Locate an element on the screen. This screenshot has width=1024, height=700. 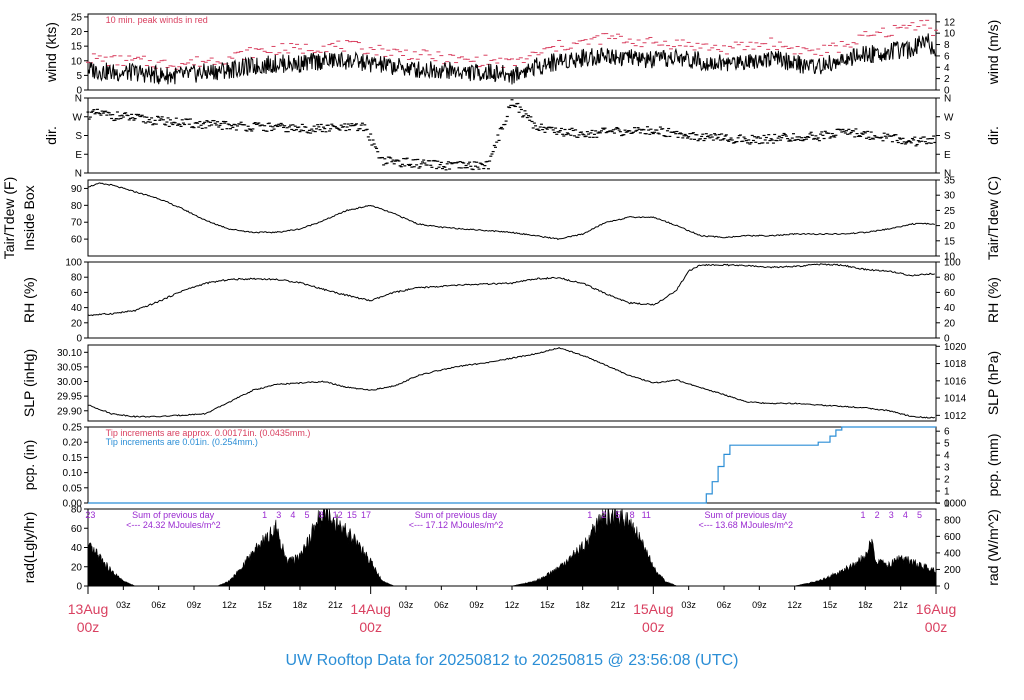
mean-wind-line is located at coordinates (511, 59).